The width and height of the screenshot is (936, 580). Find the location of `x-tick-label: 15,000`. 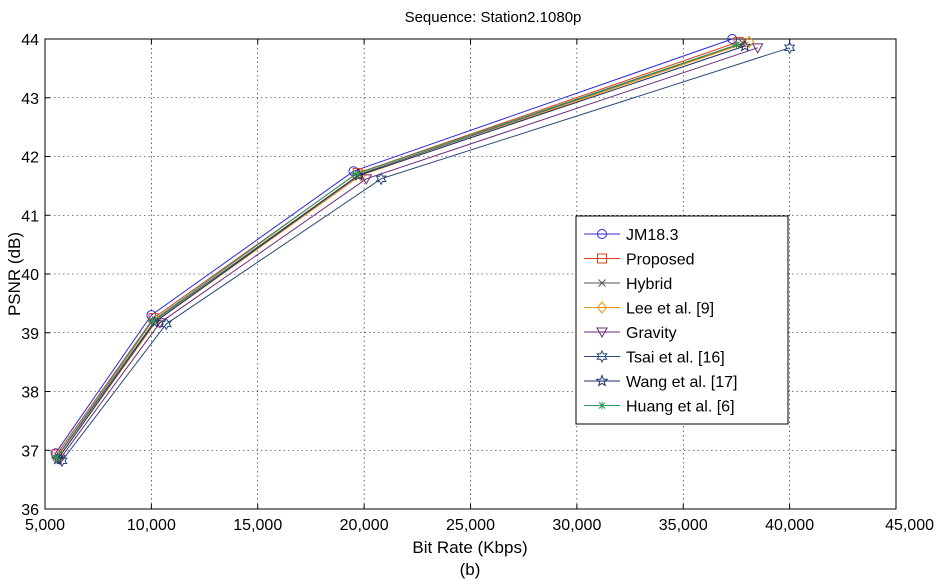

x-tick-label: 15,000 is located at coordinates (257, 525).